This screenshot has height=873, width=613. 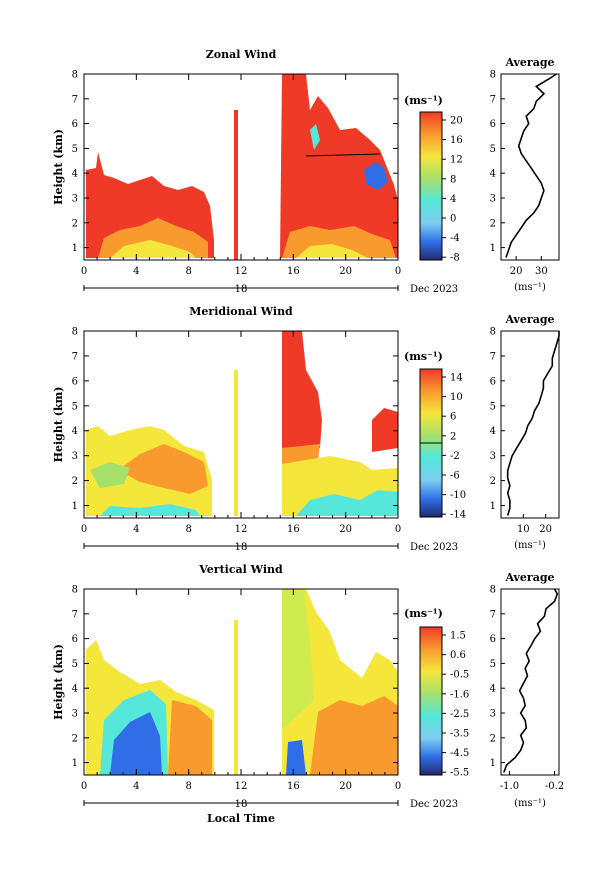 What do you see at coordinates (434, 804) in the screenshot?
I see `date-label: Dec 2023` at bounding box center [434, 804].